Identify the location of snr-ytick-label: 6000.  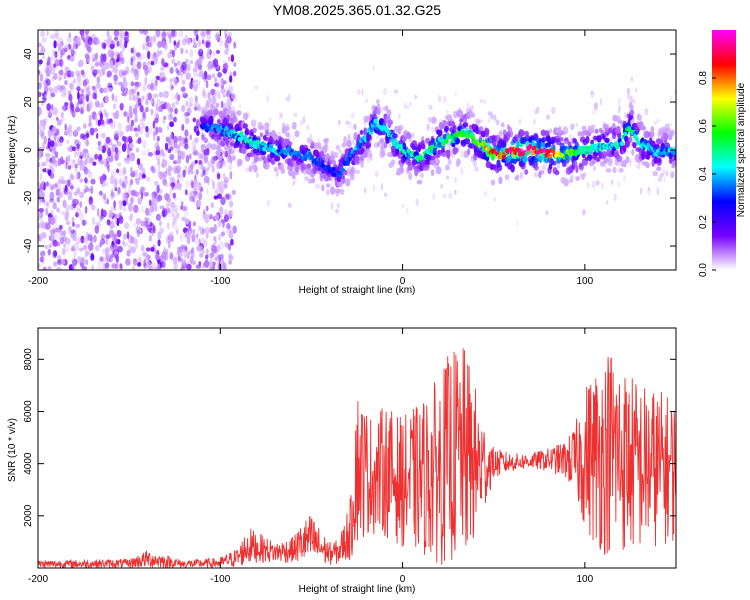
(28, 411).